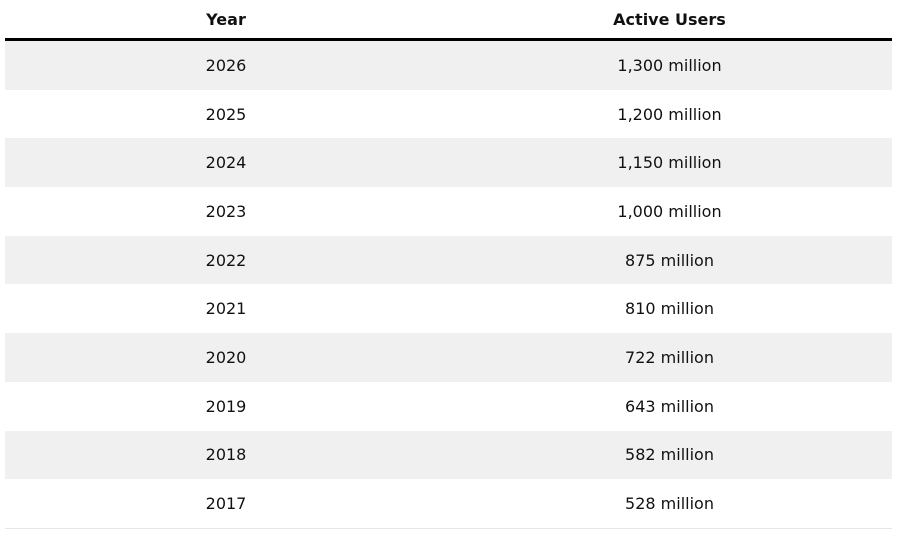 The width and height of the screenshot is (898, 533). I want to click on header-row: Year Active Users, so click(448, 20).